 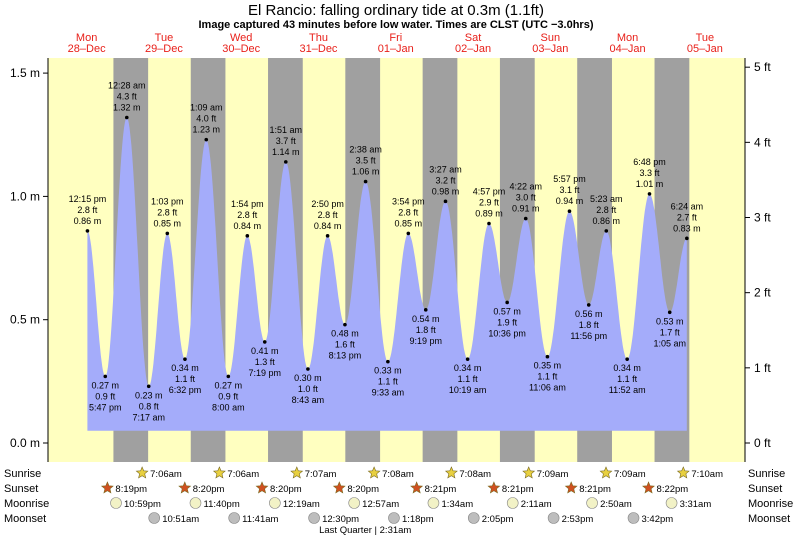 I want to click on event-time: 3:42pm, so click(x=658, y=519).